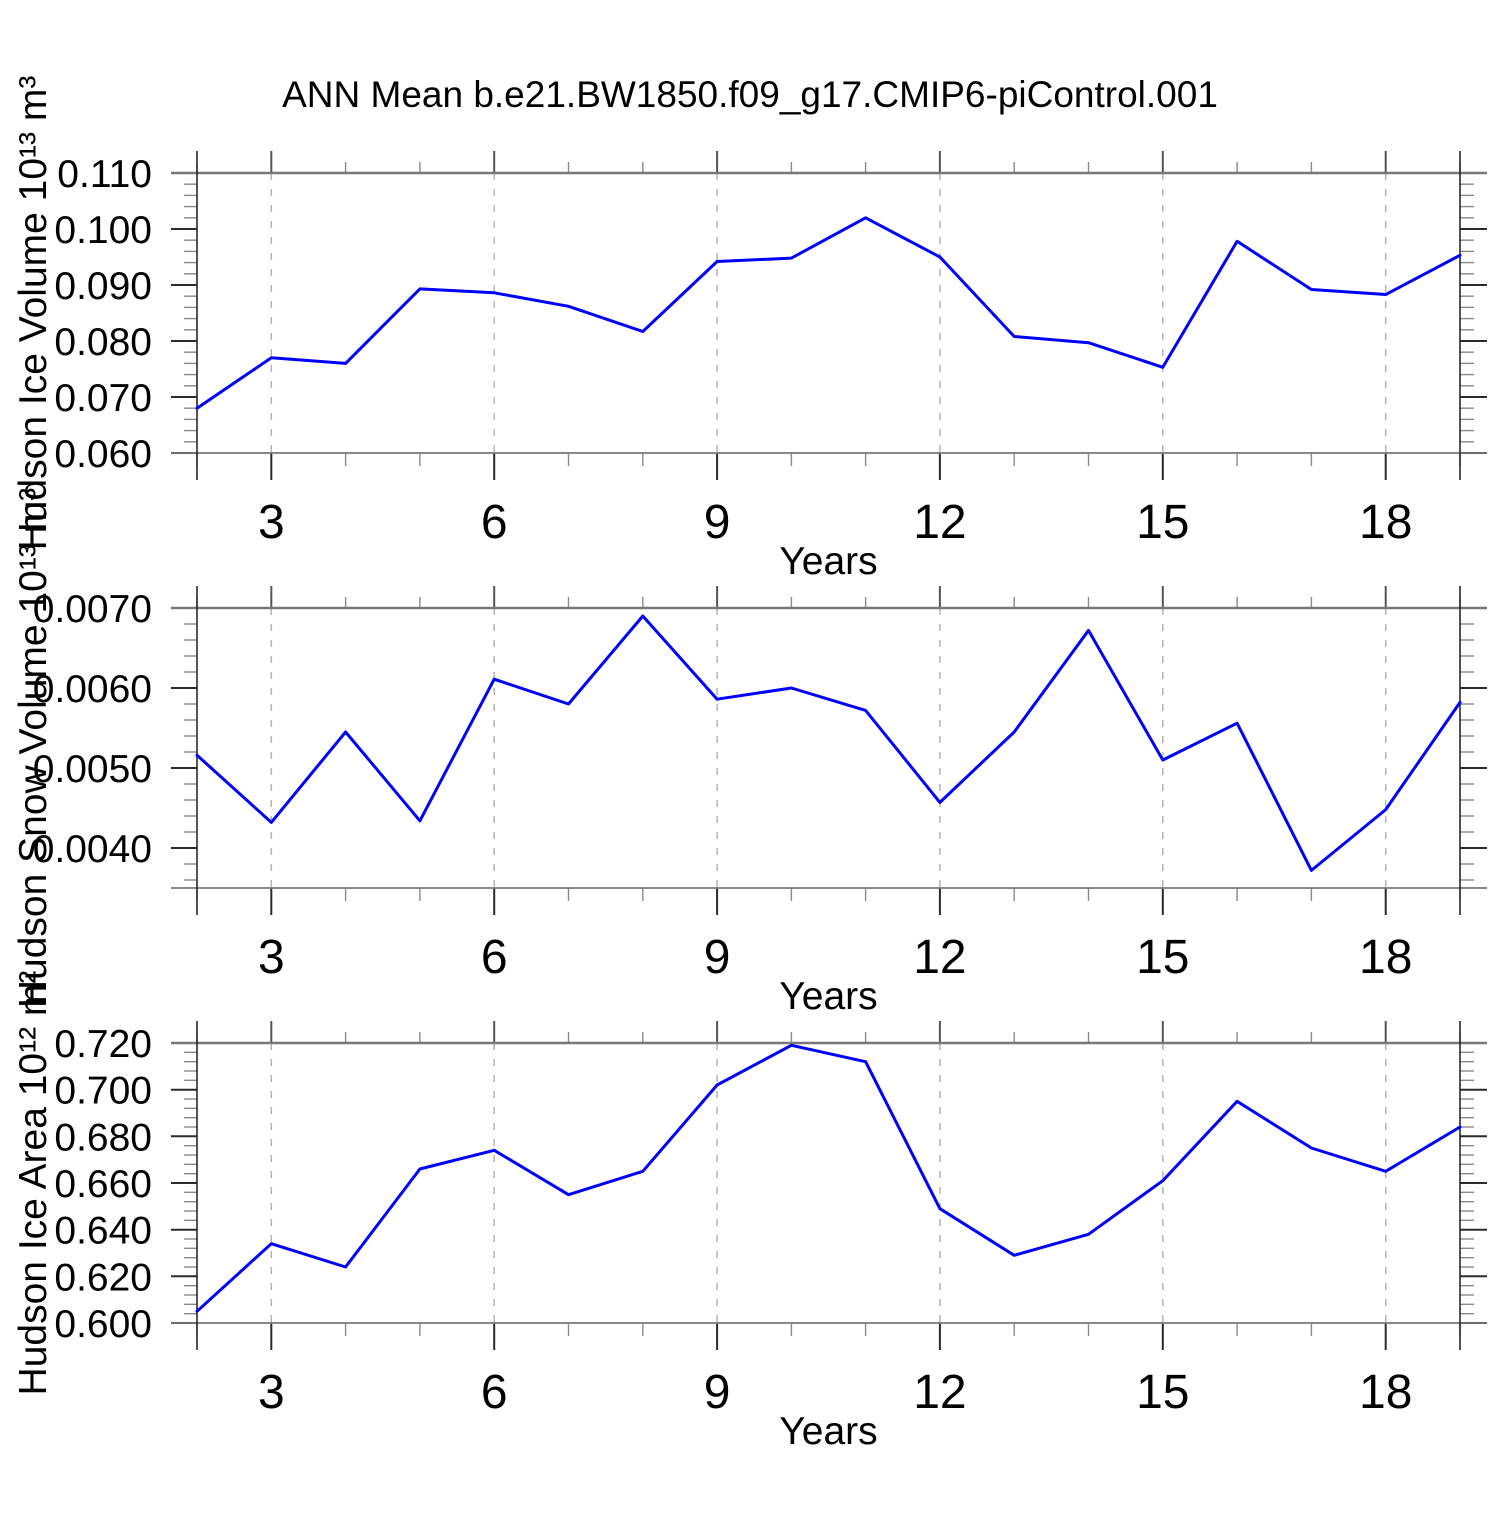 Image resolution: width=1500 pixels, height=1533 pixels. I want to click on series-line-hudson-ice-volume, so click(828, 313).